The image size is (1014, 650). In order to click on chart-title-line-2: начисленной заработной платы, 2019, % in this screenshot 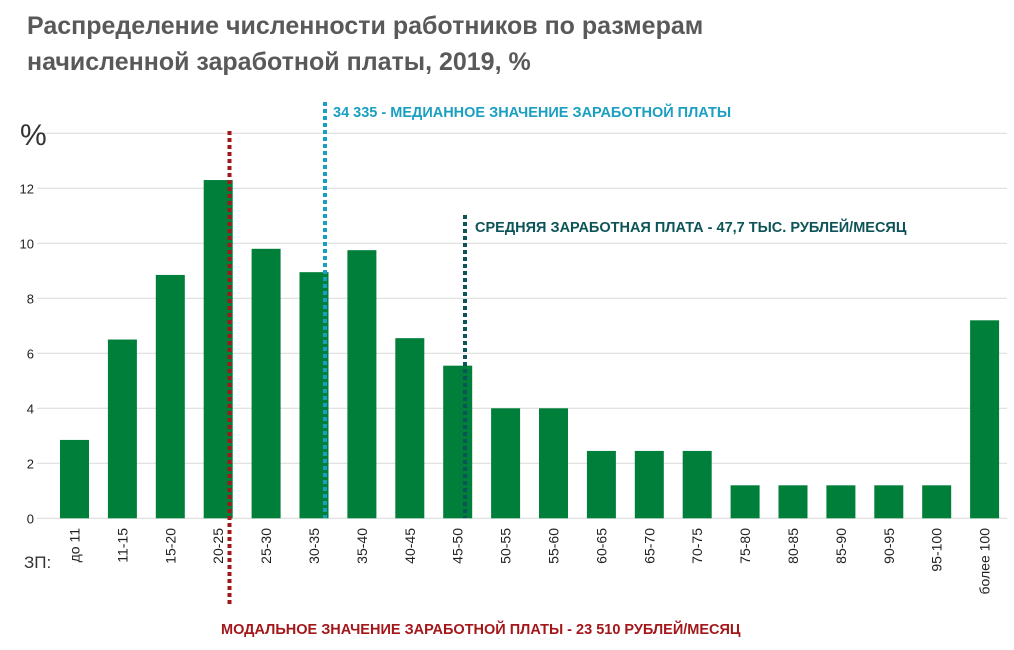, I will do `click(279, 62)`.